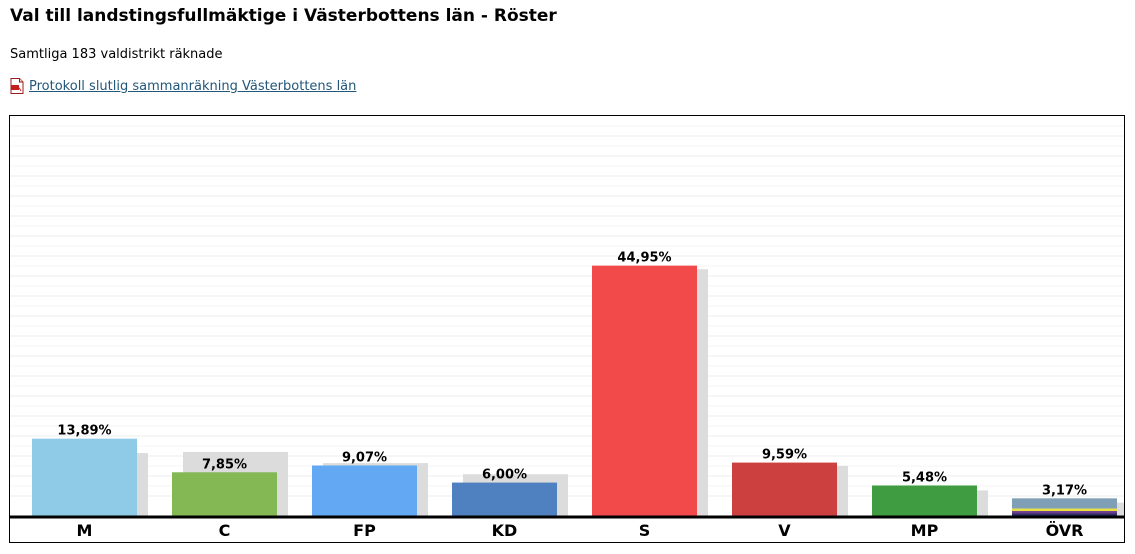  Describe the element at coordinates (504, 499) in the screenshot. I see `bar-kd` at that location.